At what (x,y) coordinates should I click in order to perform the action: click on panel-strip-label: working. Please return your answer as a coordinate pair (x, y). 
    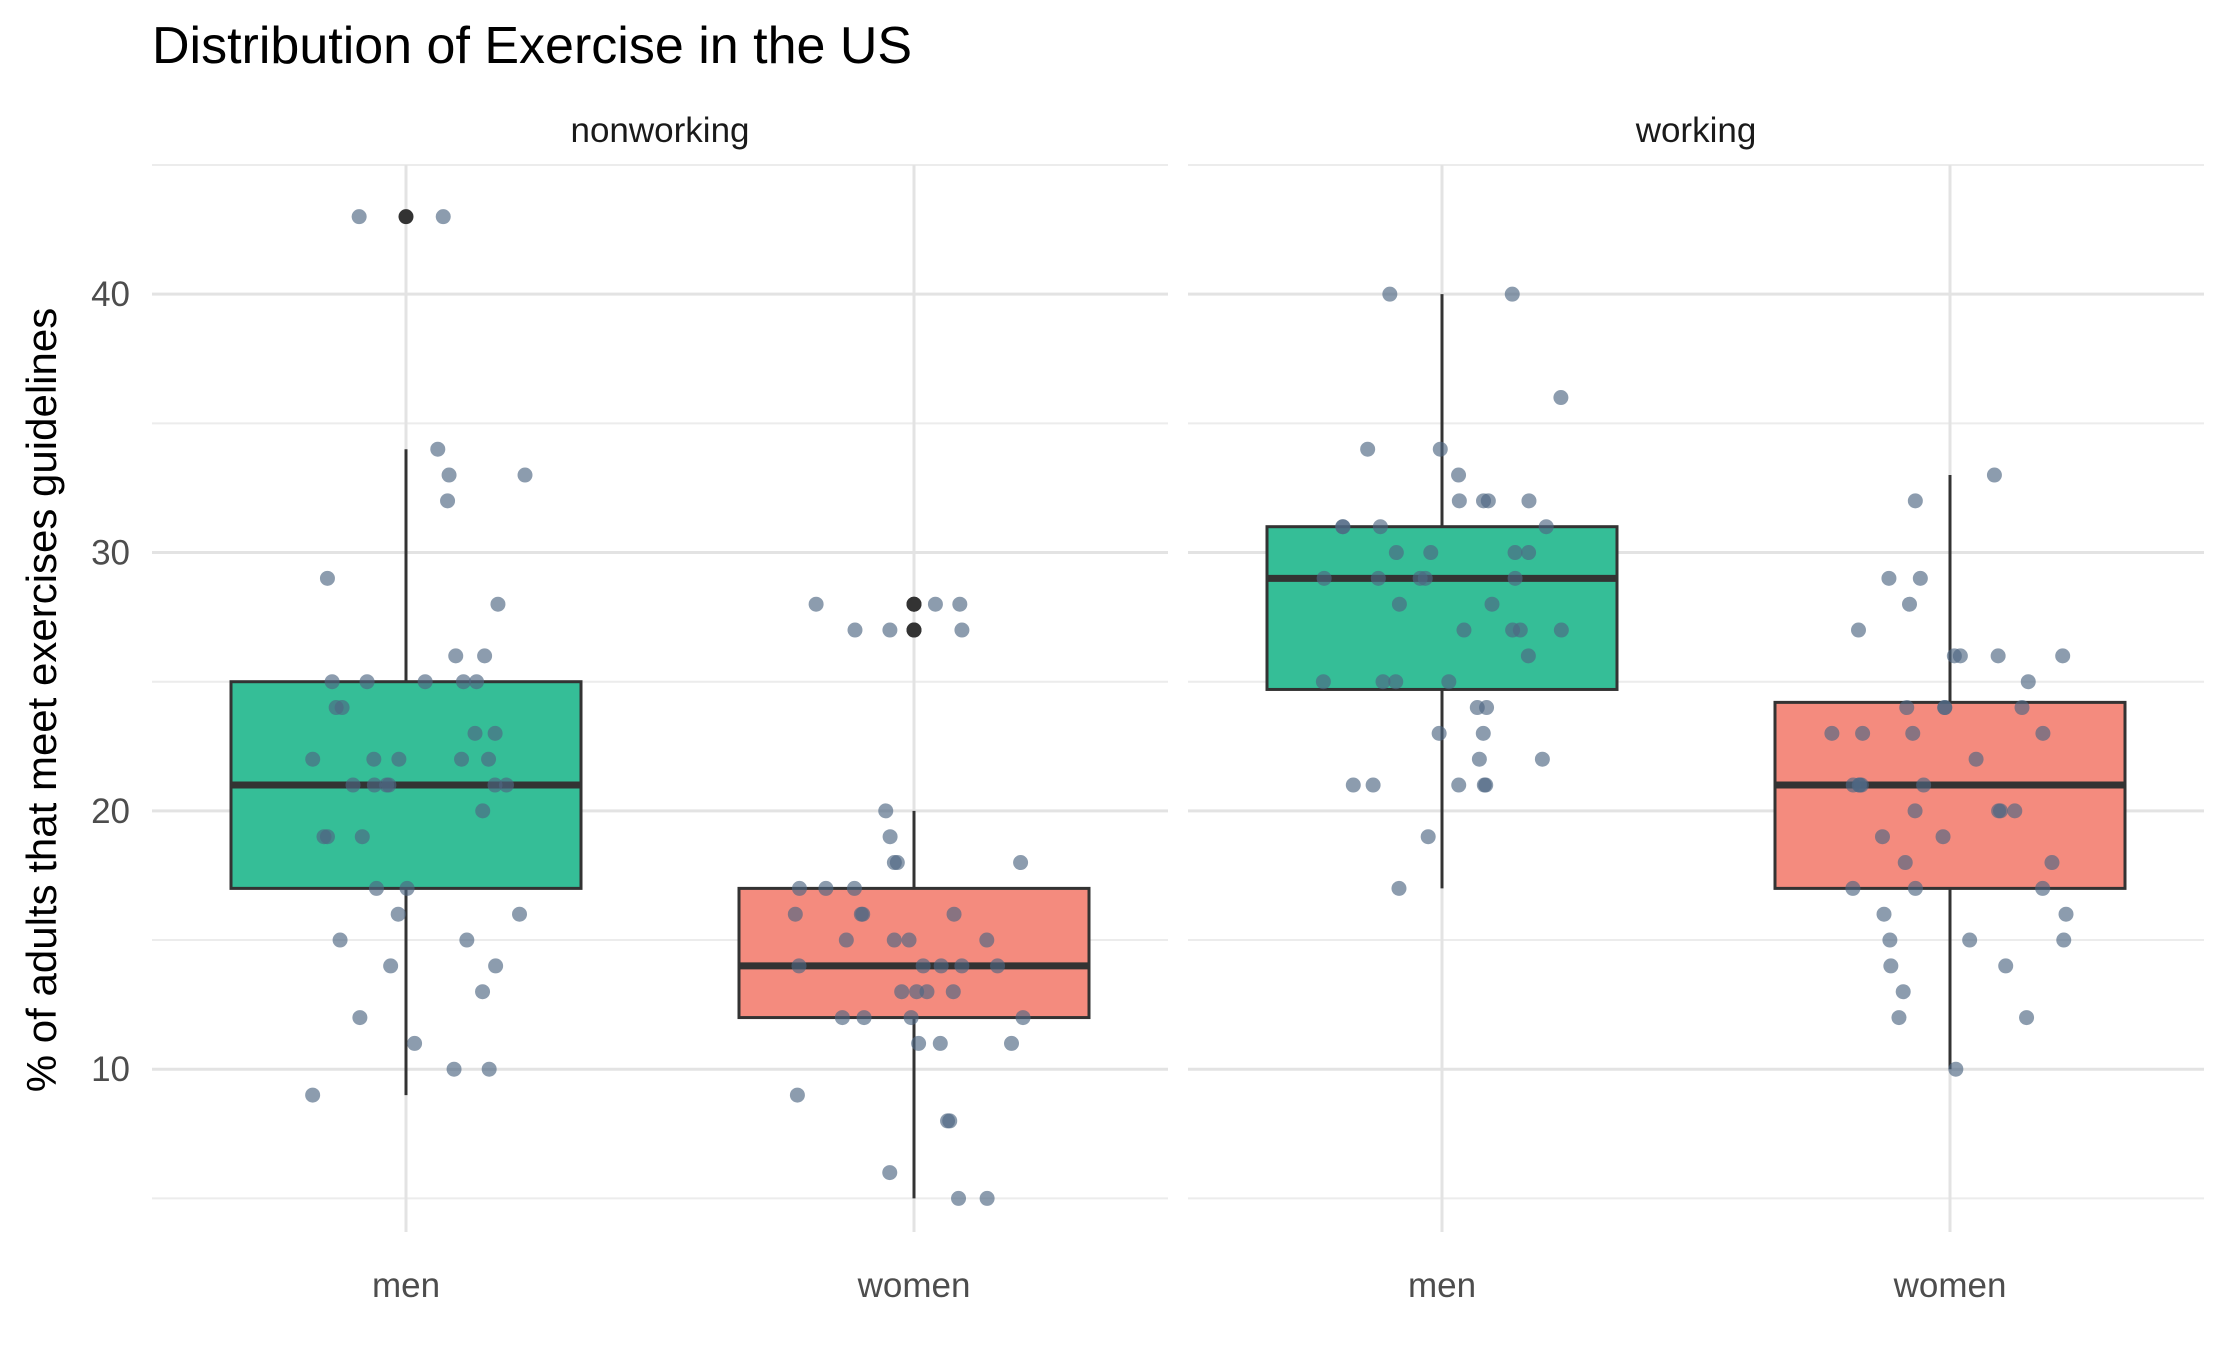
    Looking at the image, I should click on (1696, 130).